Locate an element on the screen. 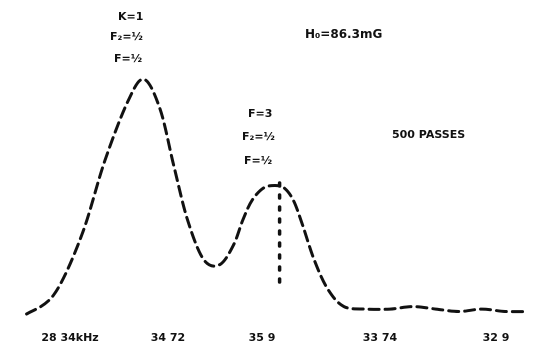  peak1-label-3: F=½ is located at coordinates (128, 58).